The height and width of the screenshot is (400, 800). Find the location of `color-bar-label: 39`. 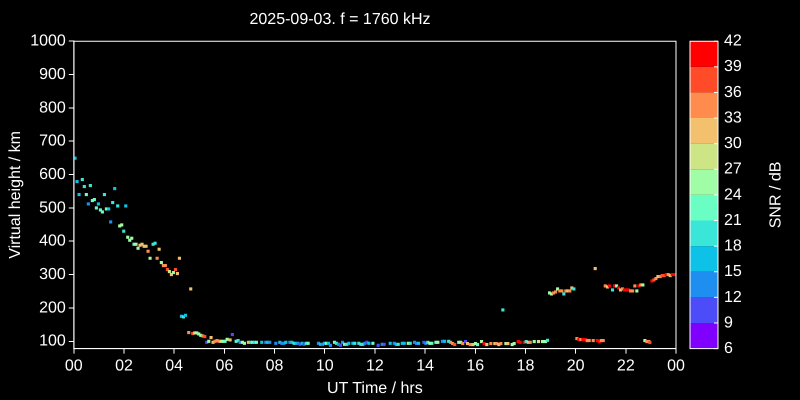

color-bar-label: 39 is located at coordinates (733, 67).